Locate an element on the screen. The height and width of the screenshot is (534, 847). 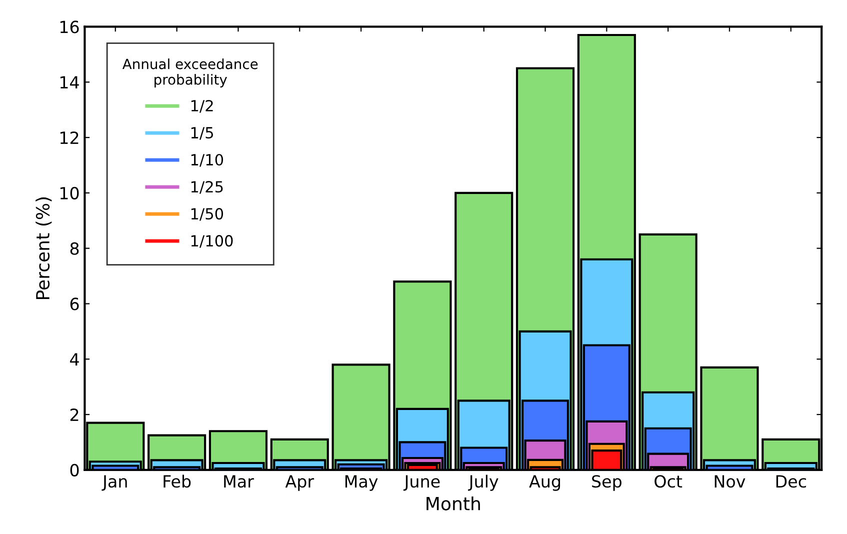
y-axis-title: Percent (%) is located at coordinates (44, 248).